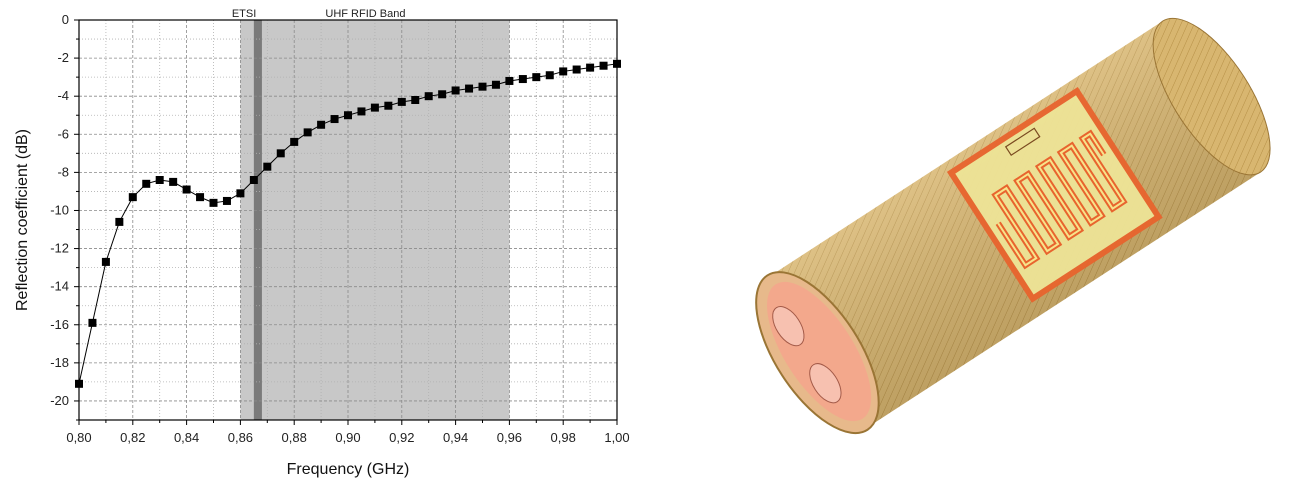  Describe the element at coordinates (63, 133) in the screenshot. I see `y-tick-label: -6` at that location.